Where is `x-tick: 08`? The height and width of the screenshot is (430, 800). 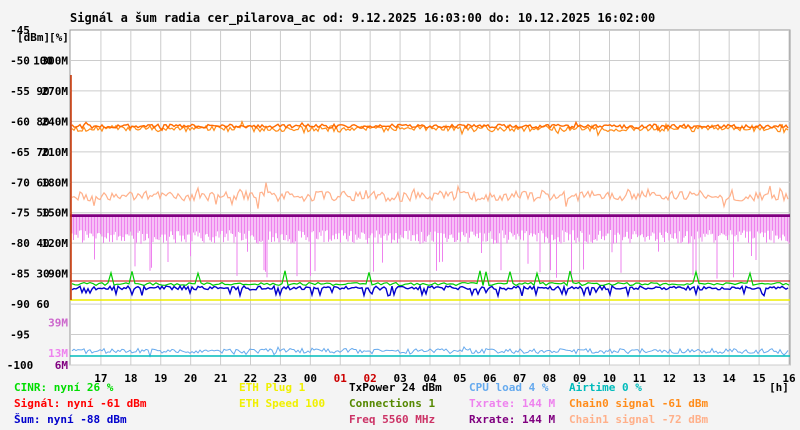 x-tick: 08 is located at coordinates (549, 378).